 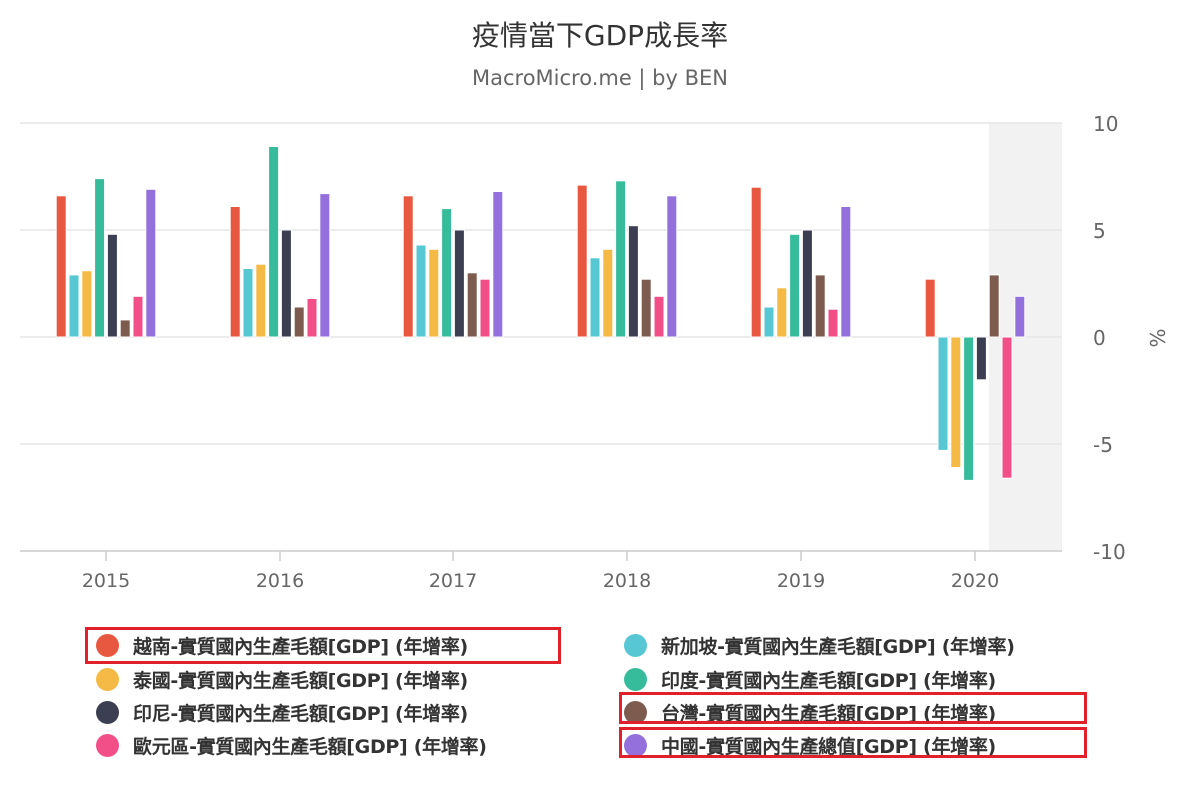 What do you see at coordinates (838, 646) in the screenshot?
I see `legend-label: 新加坡-實質國內生產毛額[GDP] (年增率)` at bounding box center [838, 646].